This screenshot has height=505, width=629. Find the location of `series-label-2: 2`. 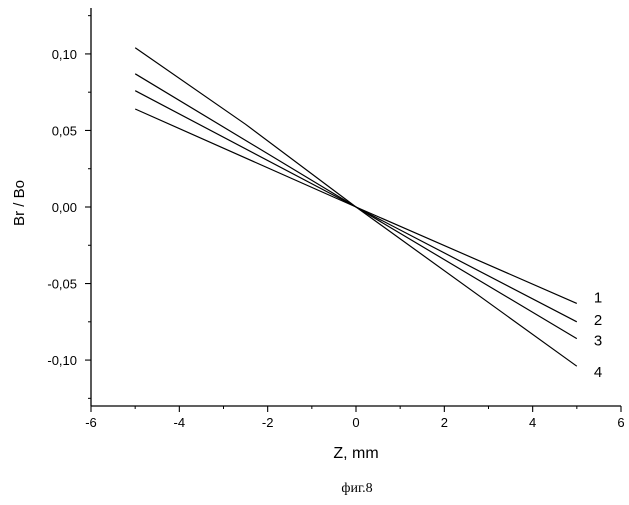

series-label-2: 2 is located at coordinates (598, 320).